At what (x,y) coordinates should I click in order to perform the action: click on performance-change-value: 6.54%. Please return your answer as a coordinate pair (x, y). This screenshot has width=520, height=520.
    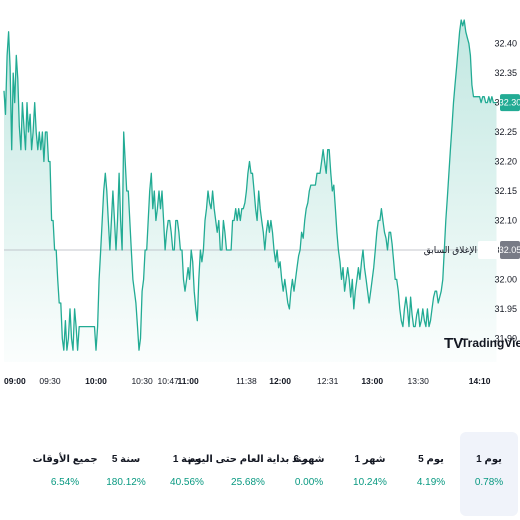
    Looking at the image, I should click on (65, 482).